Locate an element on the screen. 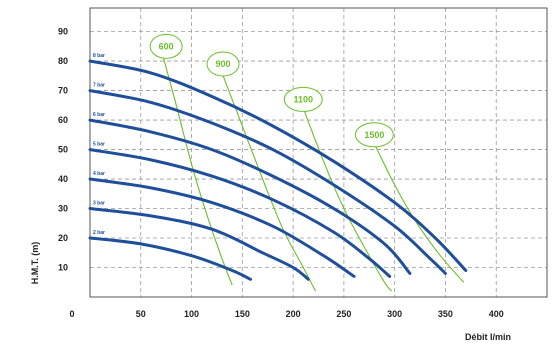 This screenshot has height=346, width=555. x-tick-label: 50 is located at coordinates (141, 314).